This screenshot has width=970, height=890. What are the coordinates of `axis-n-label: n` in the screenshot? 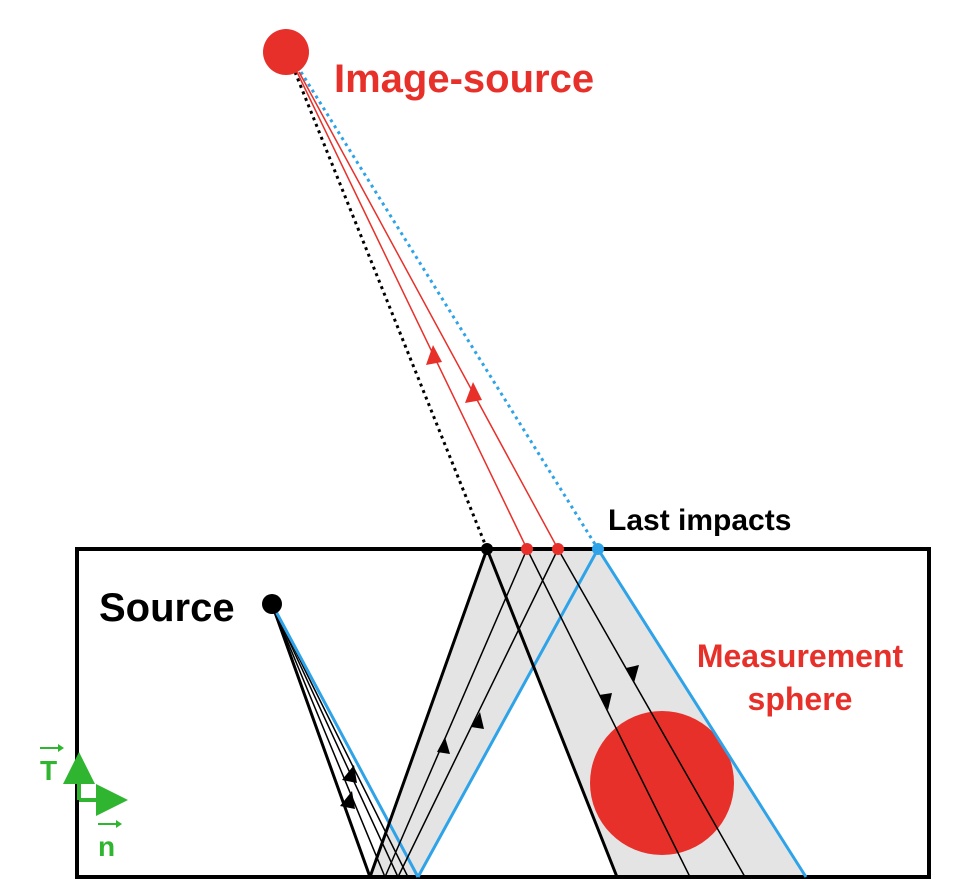 It's located at (106, 846).